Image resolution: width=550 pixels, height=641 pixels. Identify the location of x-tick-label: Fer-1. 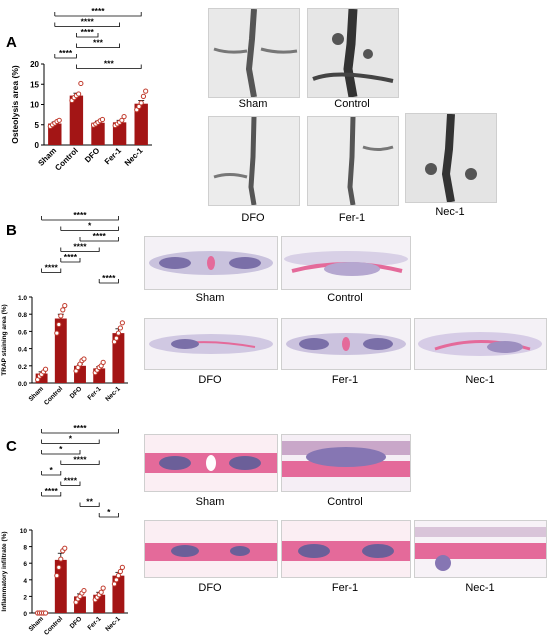
(113, 156).